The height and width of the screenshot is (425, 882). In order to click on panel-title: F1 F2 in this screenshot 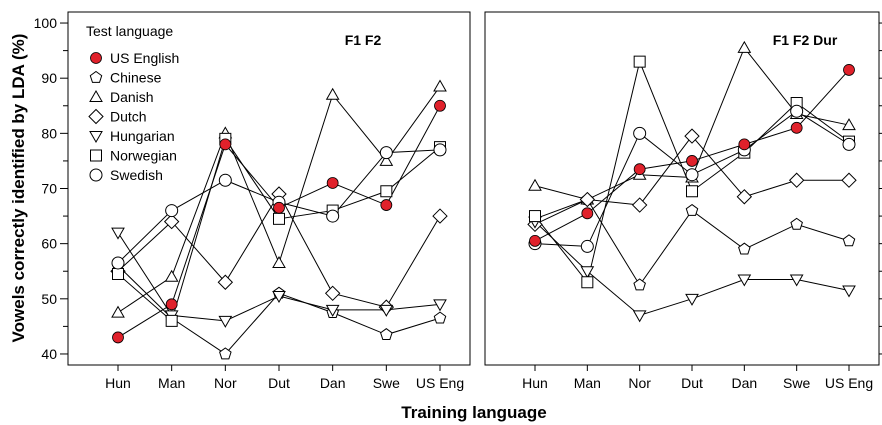, I will do `click(363, 40)`.